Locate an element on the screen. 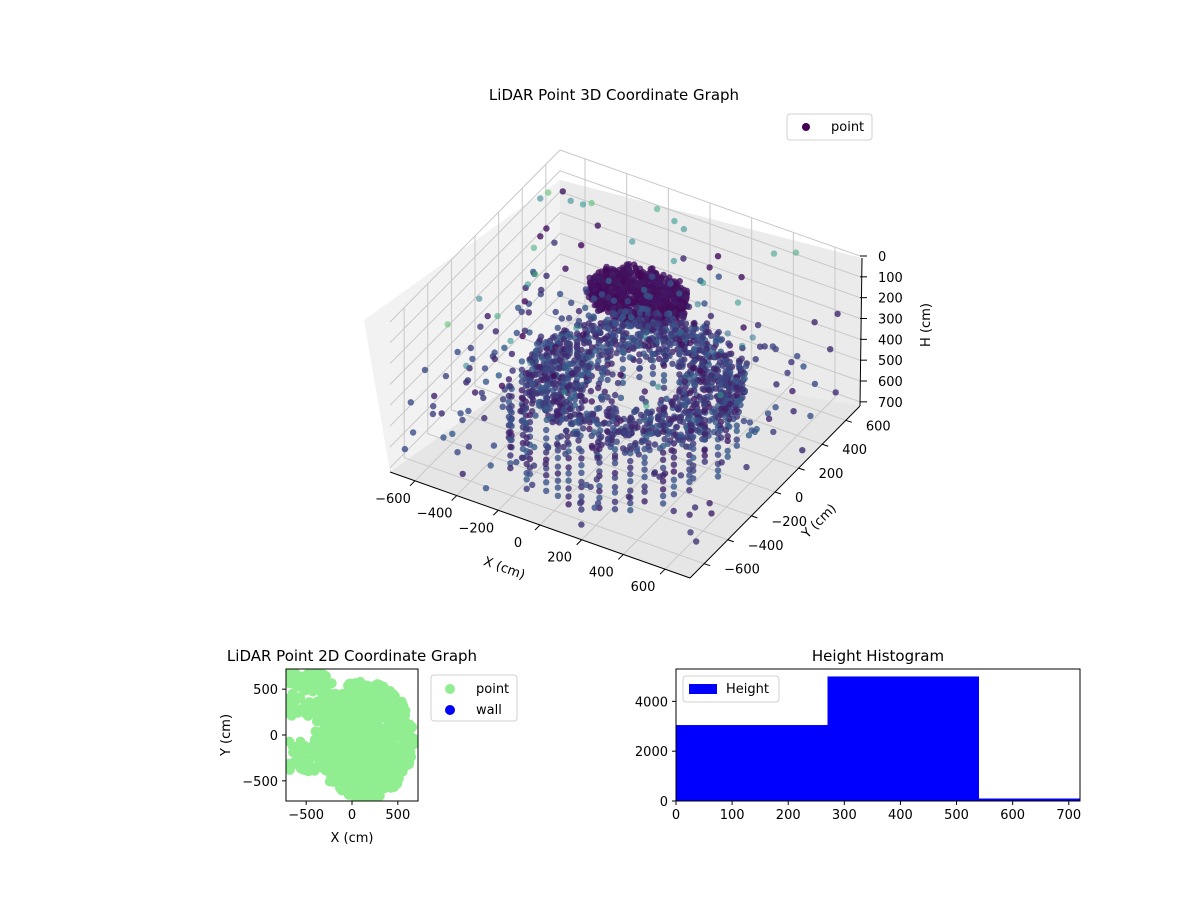 The image size is (1200, 900). y-tick is located at coordinates (801, 469).